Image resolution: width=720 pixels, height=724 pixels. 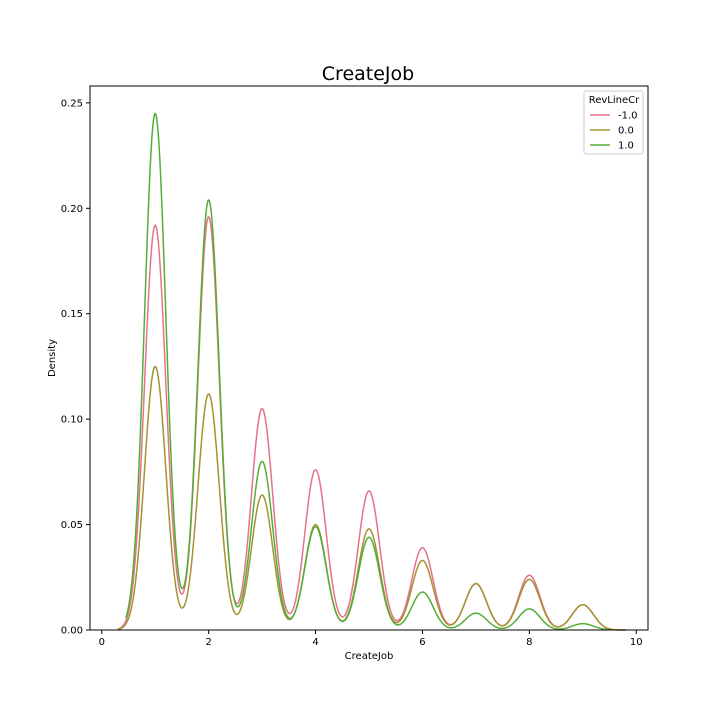 I want to click on legend-entries: -1.0 0.0 1.0, so click(x=614, y=131).